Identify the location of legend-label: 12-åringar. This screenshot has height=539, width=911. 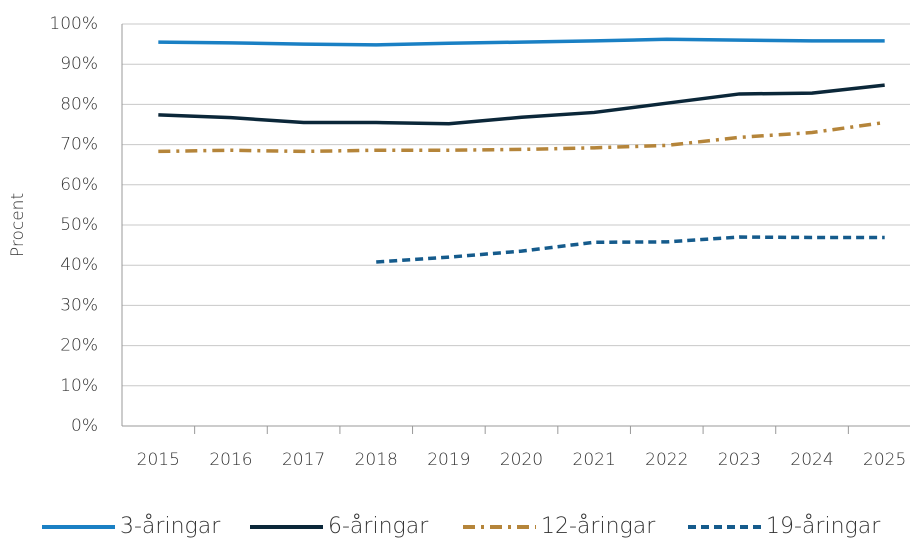
(598, 526).